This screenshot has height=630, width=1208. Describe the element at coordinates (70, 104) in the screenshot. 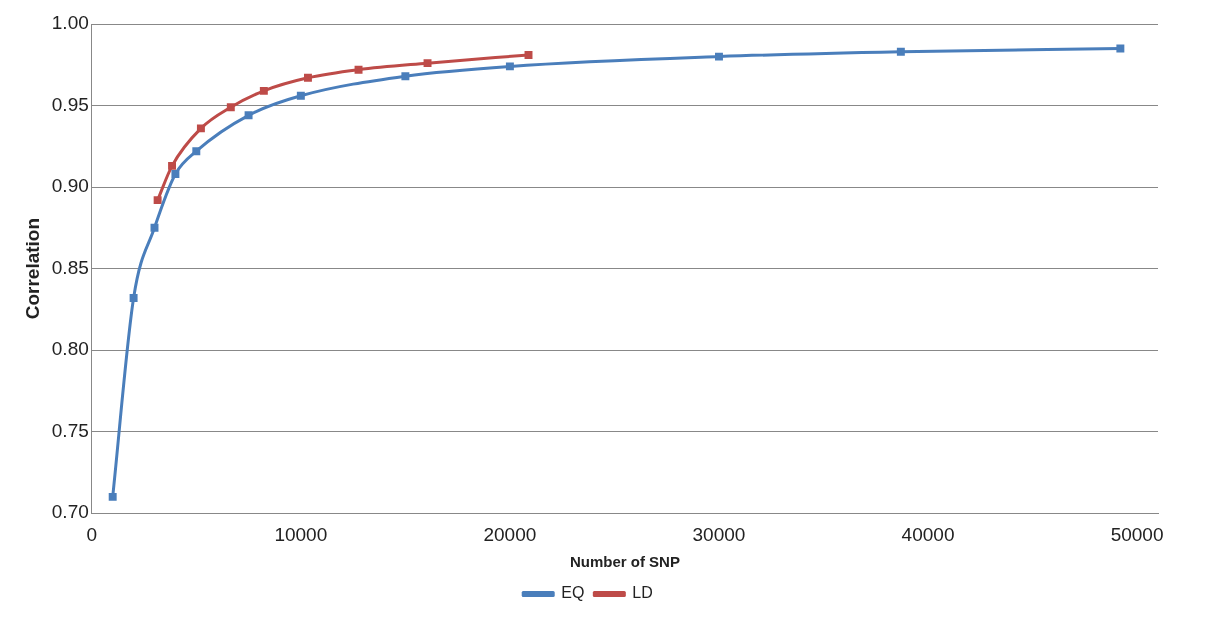

I see `y-tick-label: 0.95` at that location.